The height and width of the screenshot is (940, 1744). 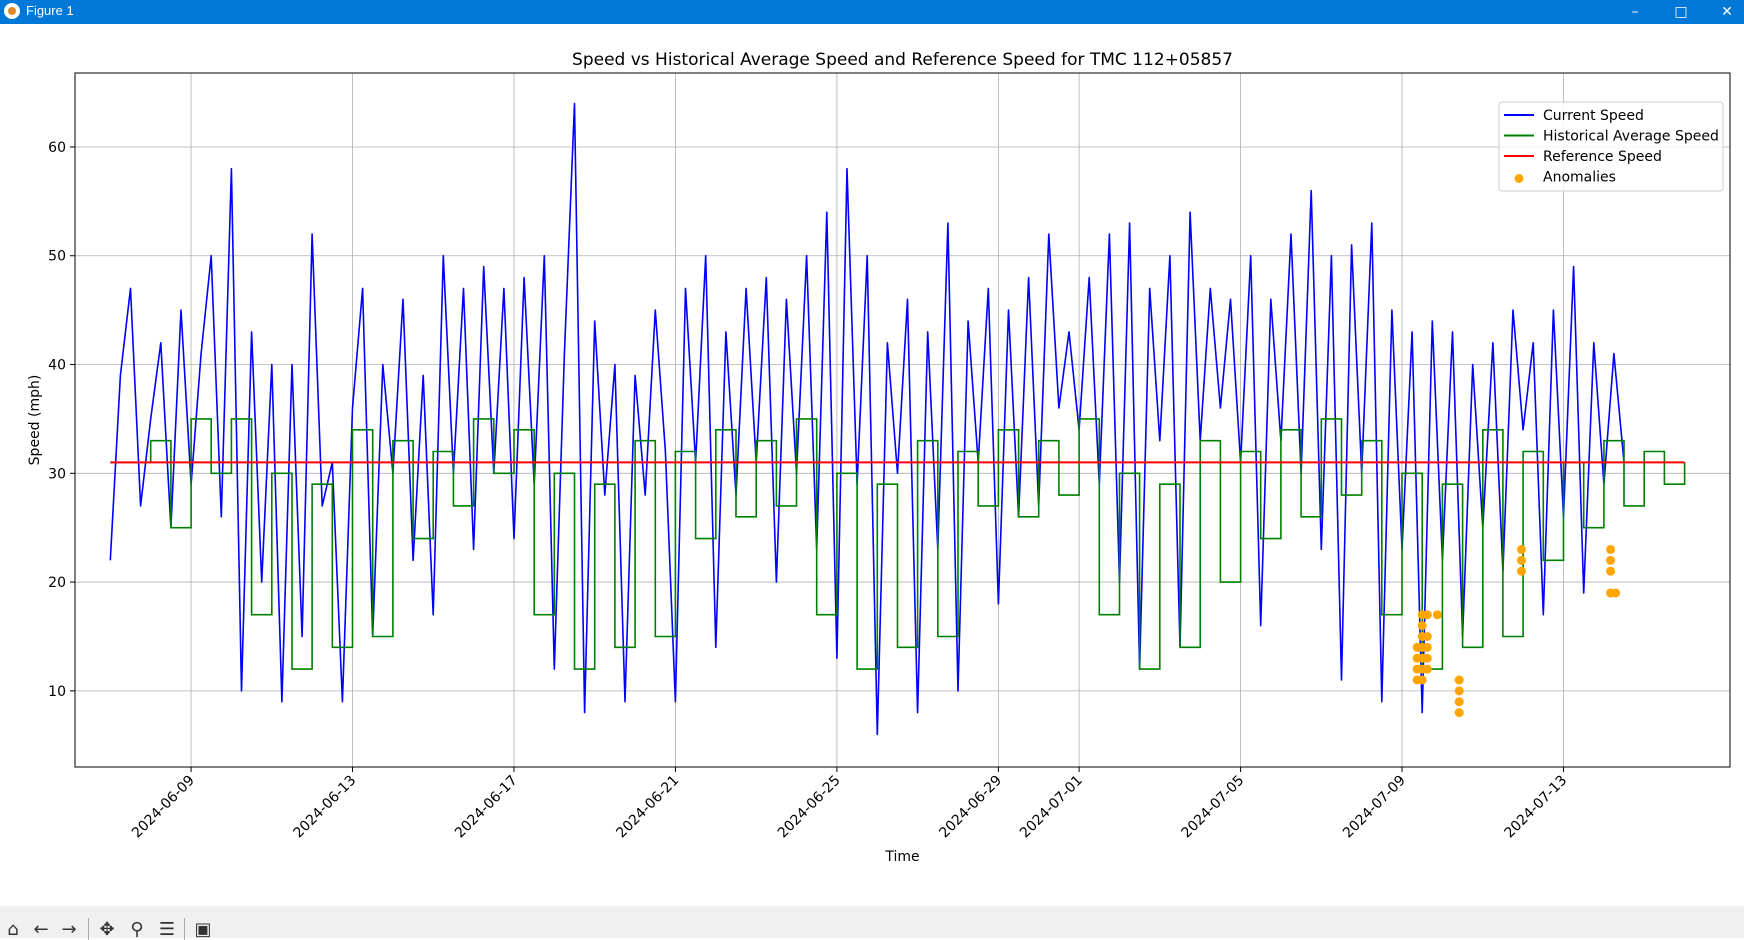 I want to click on legend-box, so click(x=1611, y=146).